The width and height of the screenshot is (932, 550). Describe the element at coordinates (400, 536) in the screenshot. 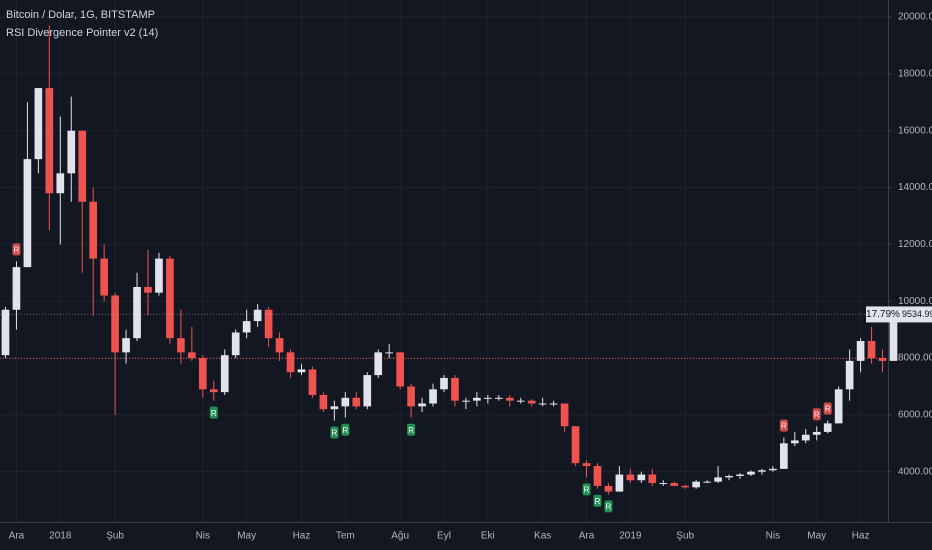

I see `x-tick-label: Ağu` at that location.